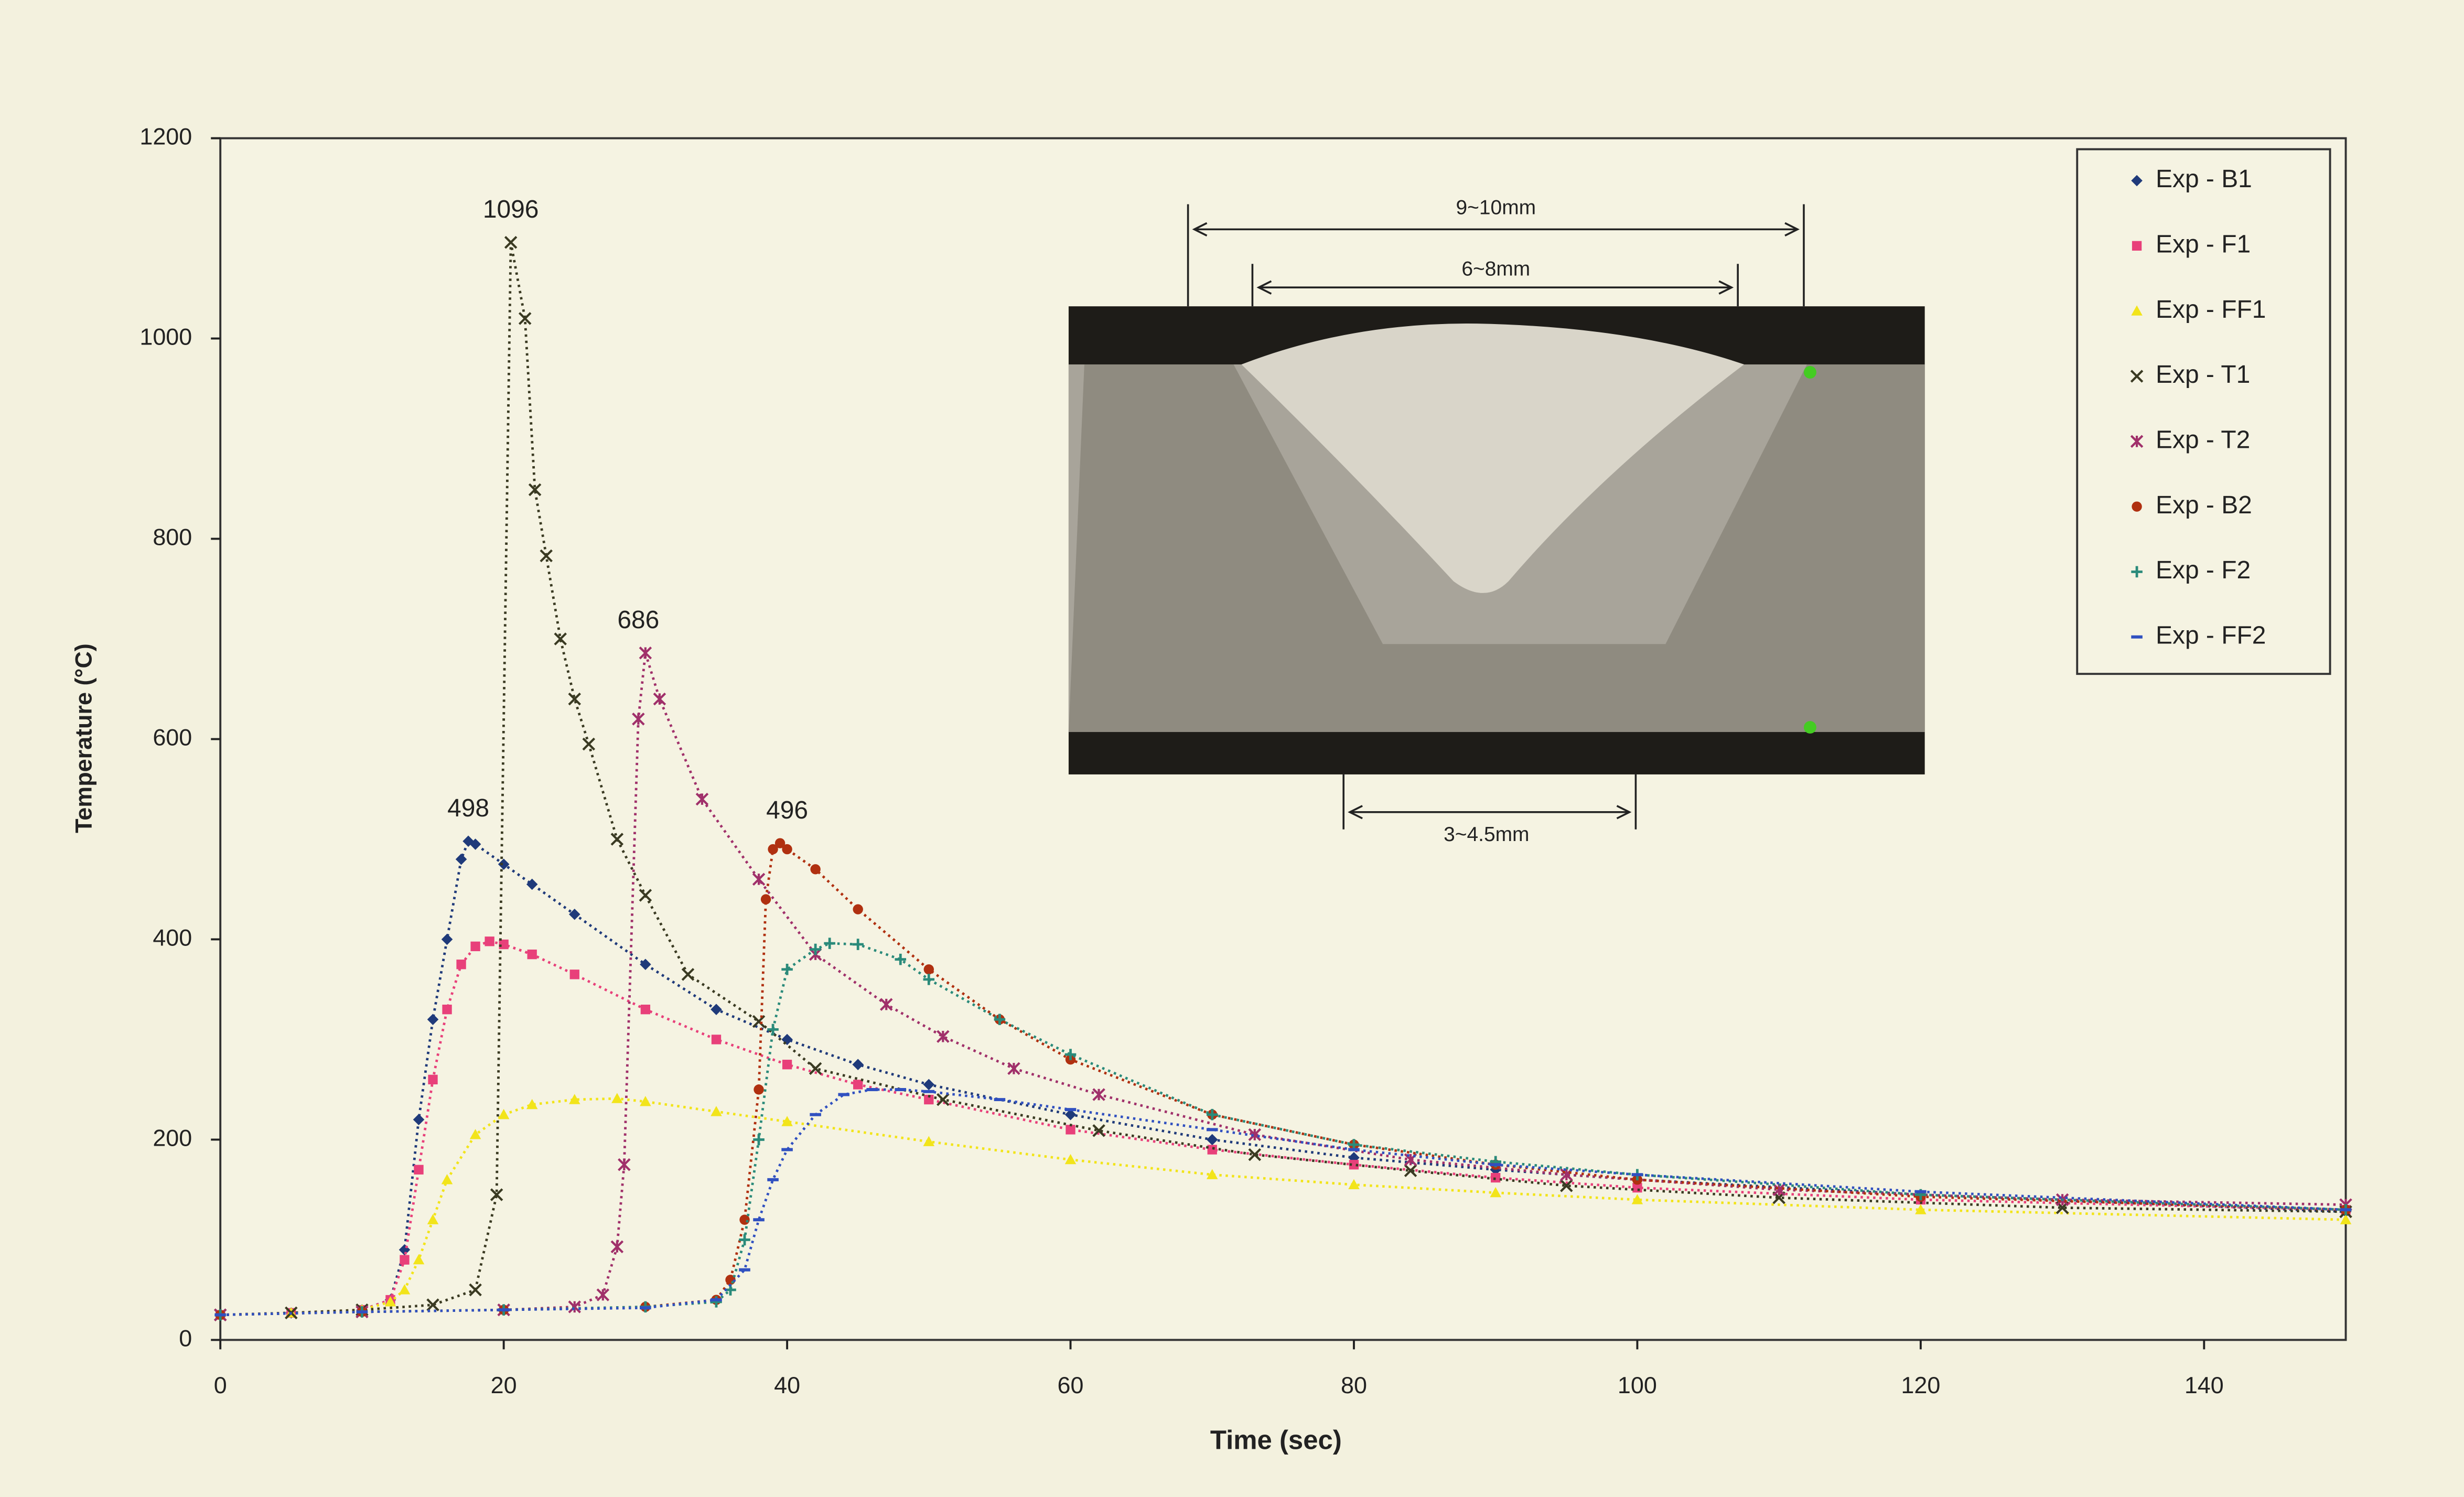 The width and height of the screenshot is (2464, 1497). I want to click on legend-label: Exp - F1, so click(2203, 244).